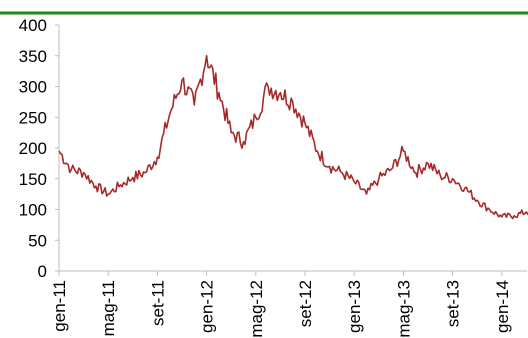 The height and width of the screenshot is (338, 528). I want to click on x-tick-label: gen-13, so click(354, 306).